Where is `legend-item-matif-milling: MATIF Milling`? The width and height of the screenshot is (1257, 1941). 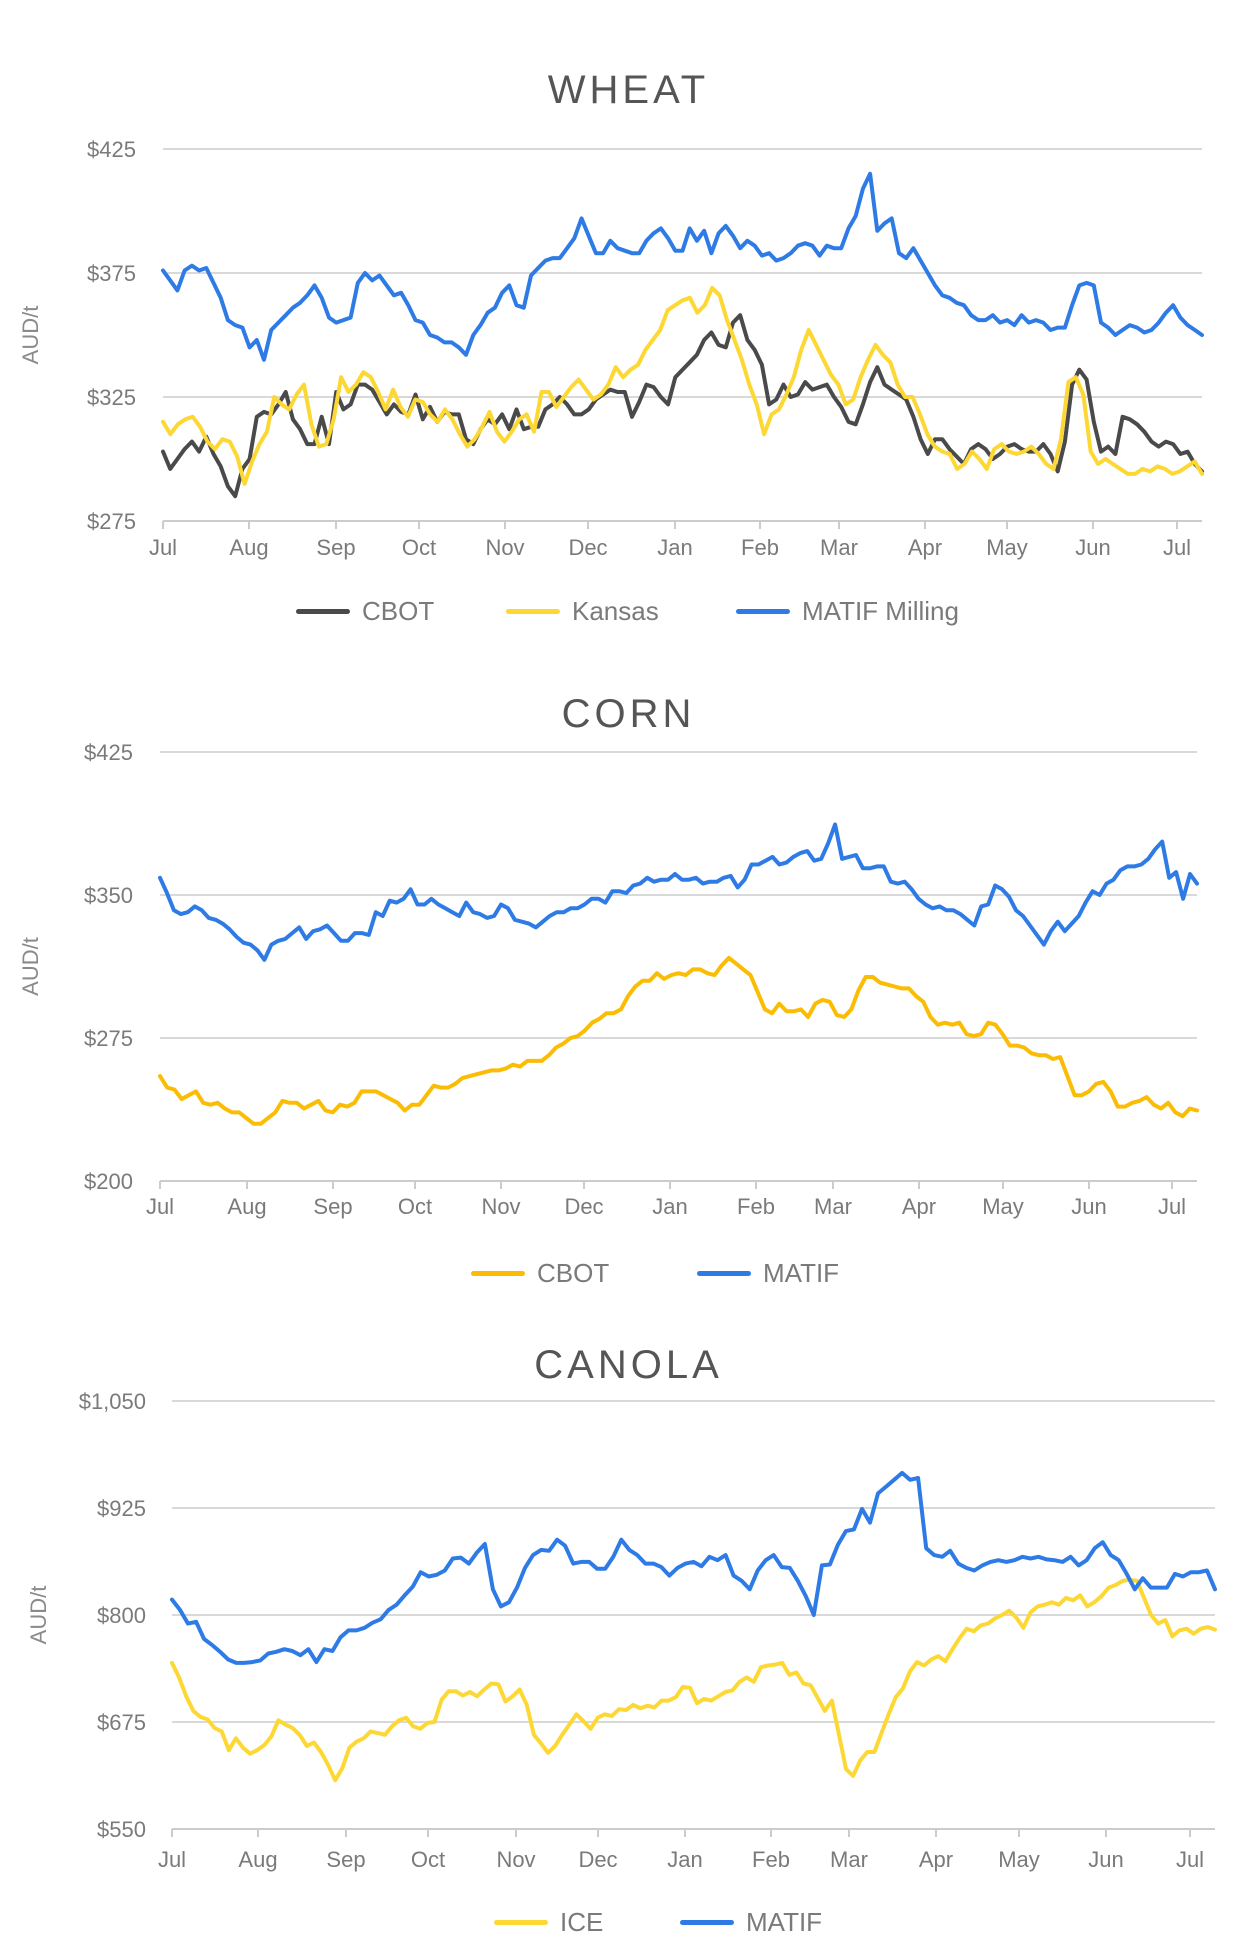 legend-item-matif-milling: MATIF Milling is located at coordinates (847, 611).